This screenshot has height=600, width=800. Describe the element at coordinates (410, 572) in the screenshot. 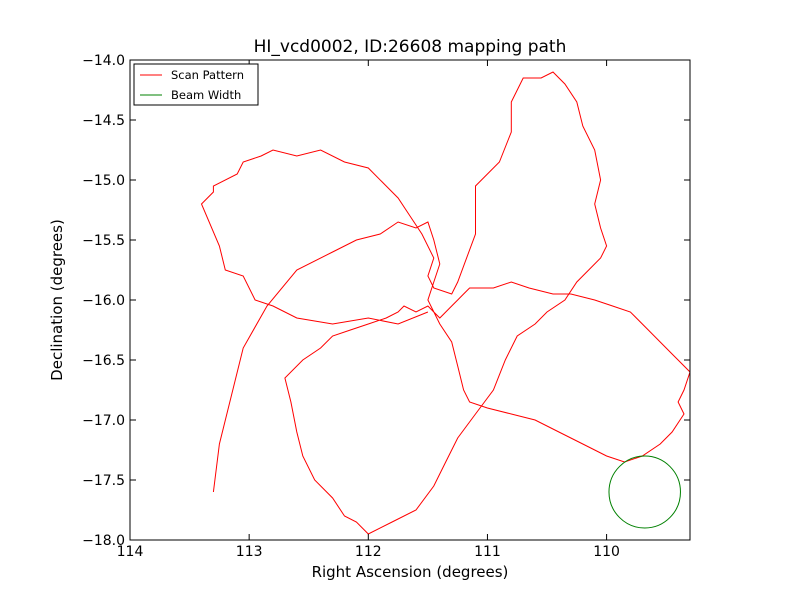

I see `x-axis-label: Right Ascension (degrees)` at that location.